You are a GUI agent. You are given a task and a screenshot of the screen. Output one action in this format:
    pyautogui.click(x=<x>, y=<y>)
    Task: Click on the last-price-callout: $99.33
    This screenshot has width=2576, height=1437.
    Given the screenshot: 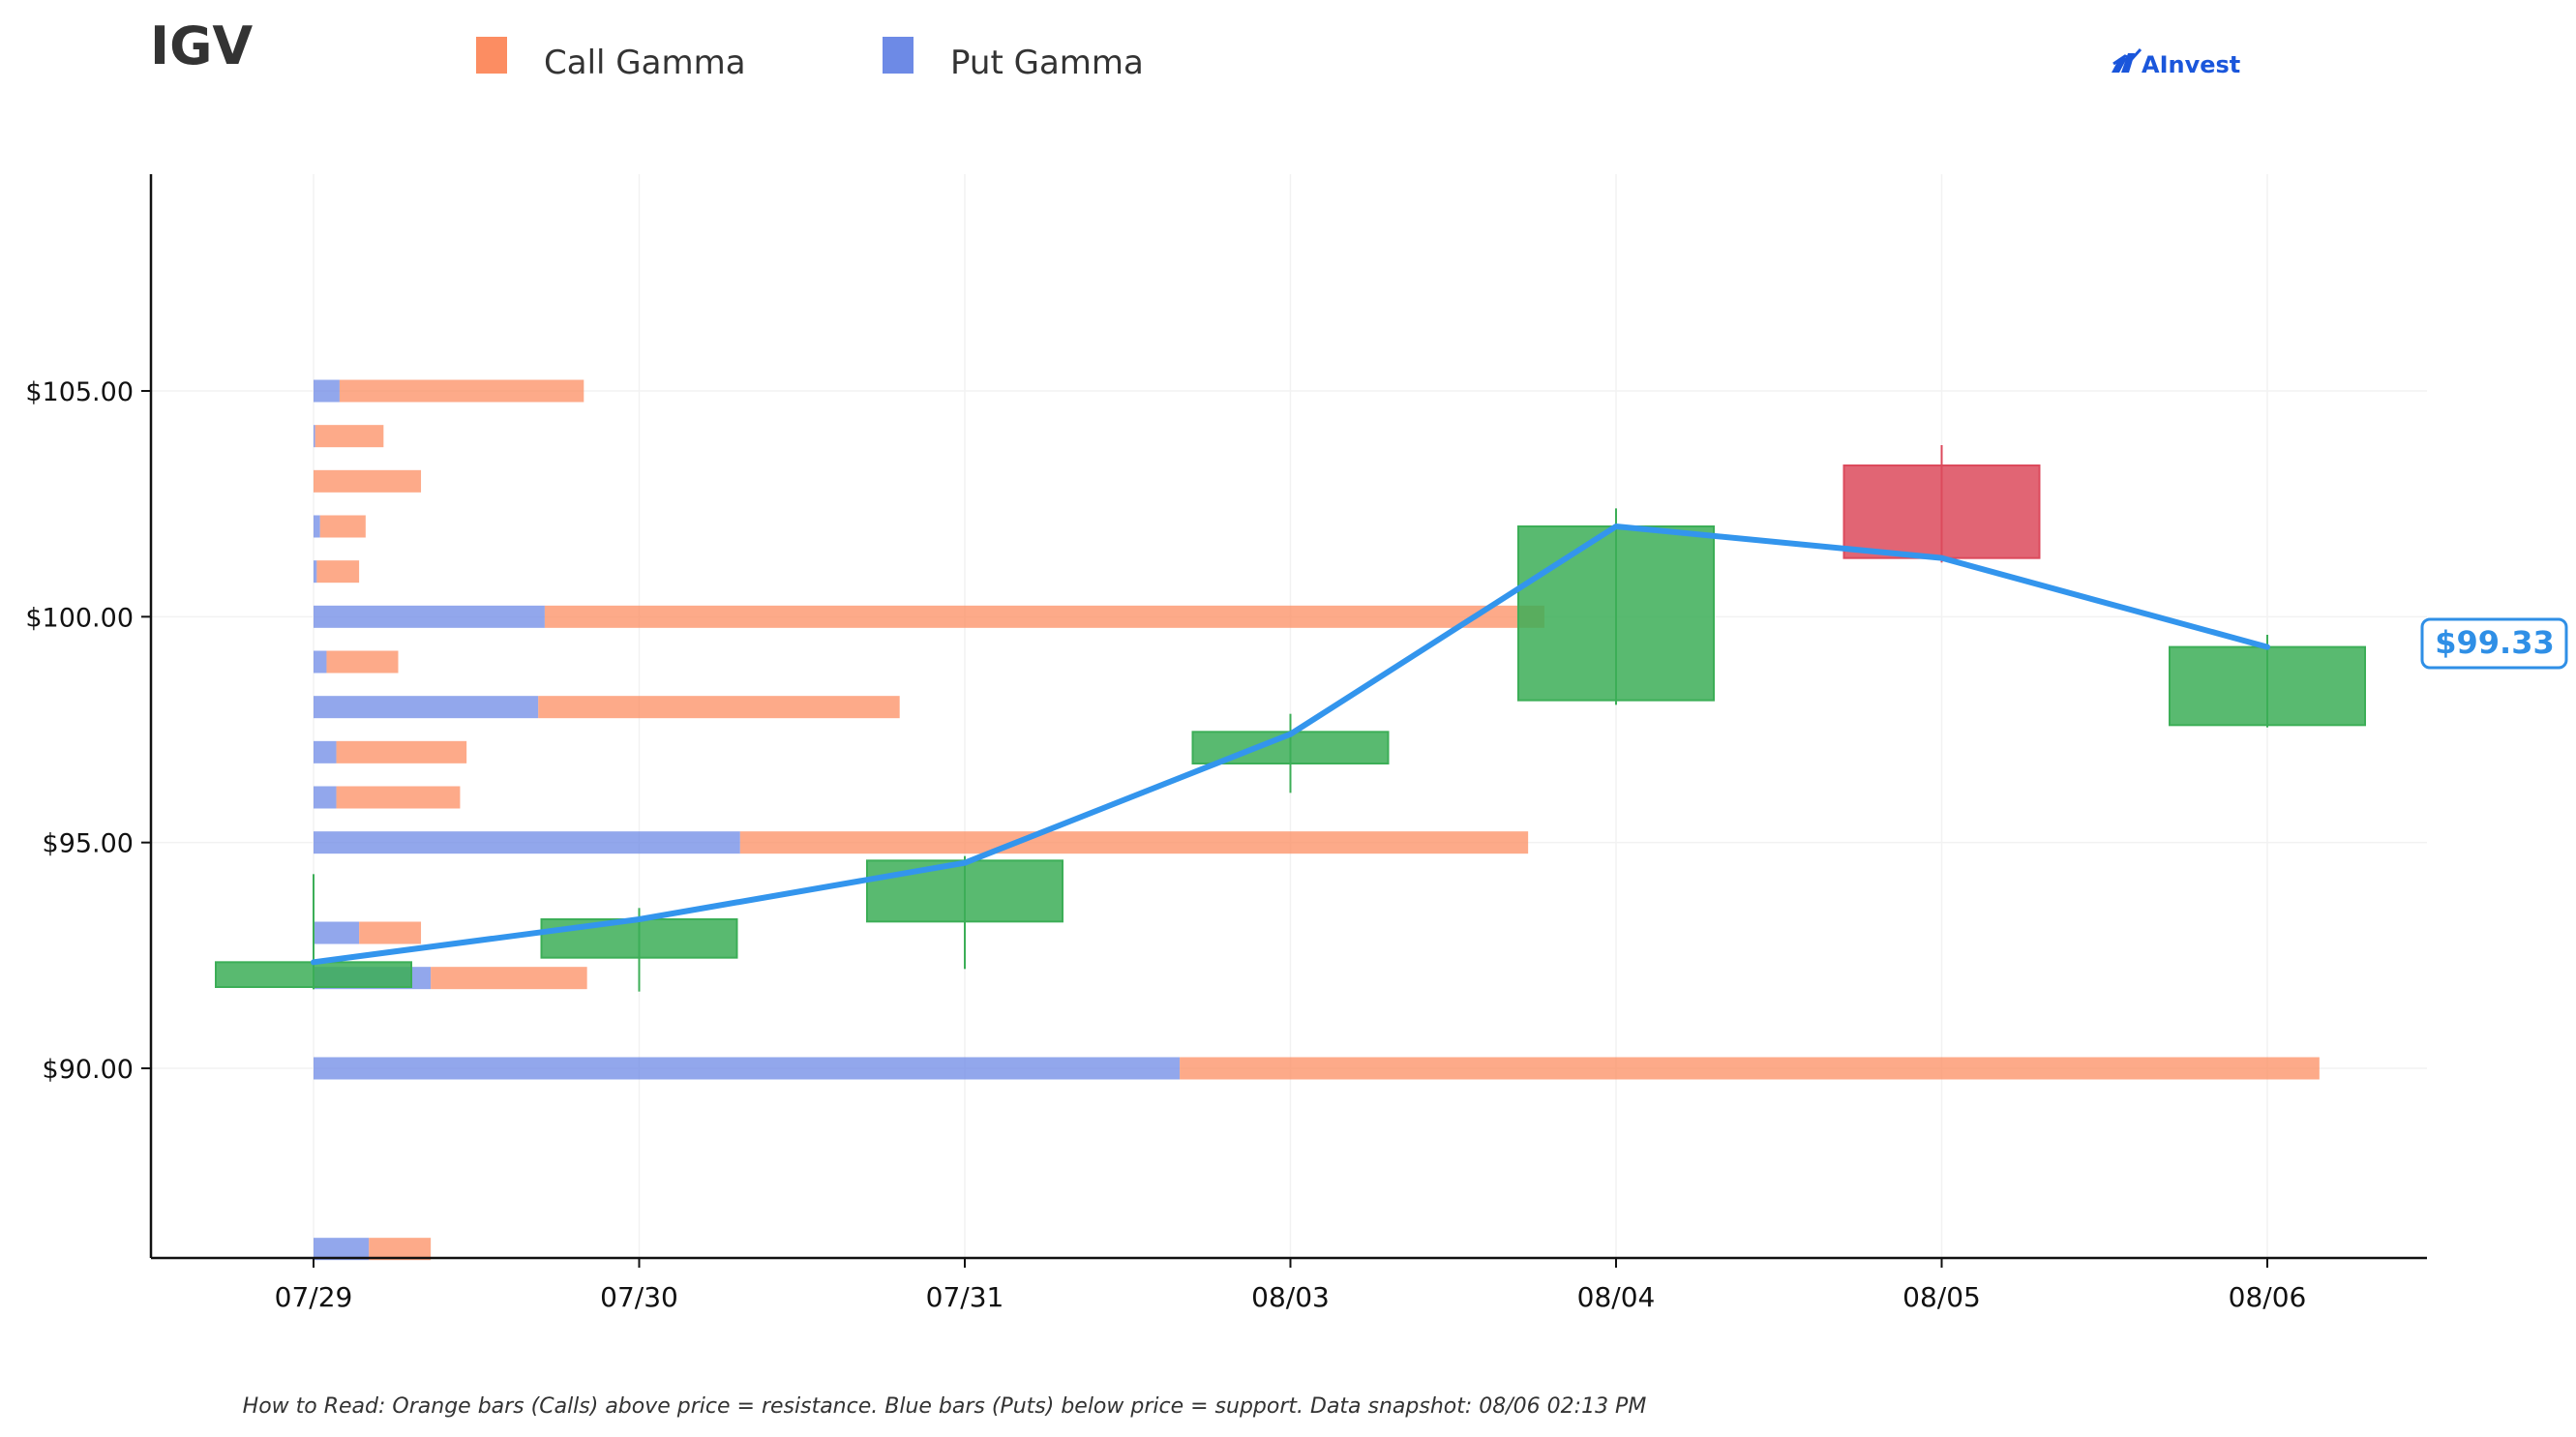 What is the action you would take?
    pyautogui.click(x=2494, y=643)
    